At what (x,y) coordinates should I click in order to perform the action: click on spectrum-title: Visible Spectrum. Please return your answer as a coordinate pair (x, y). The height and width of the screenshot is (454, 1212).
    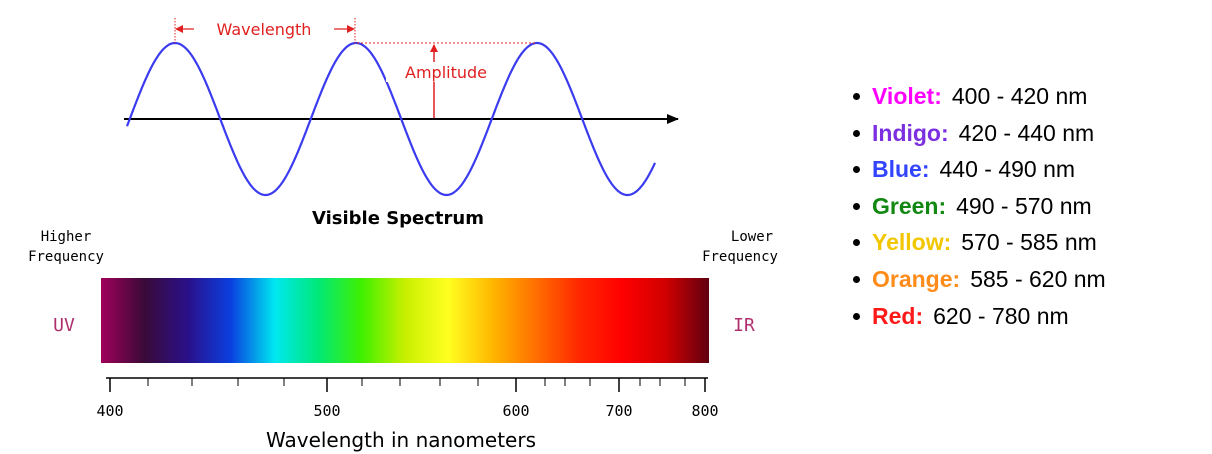
    Looking at the image, I should click on (398, 218).